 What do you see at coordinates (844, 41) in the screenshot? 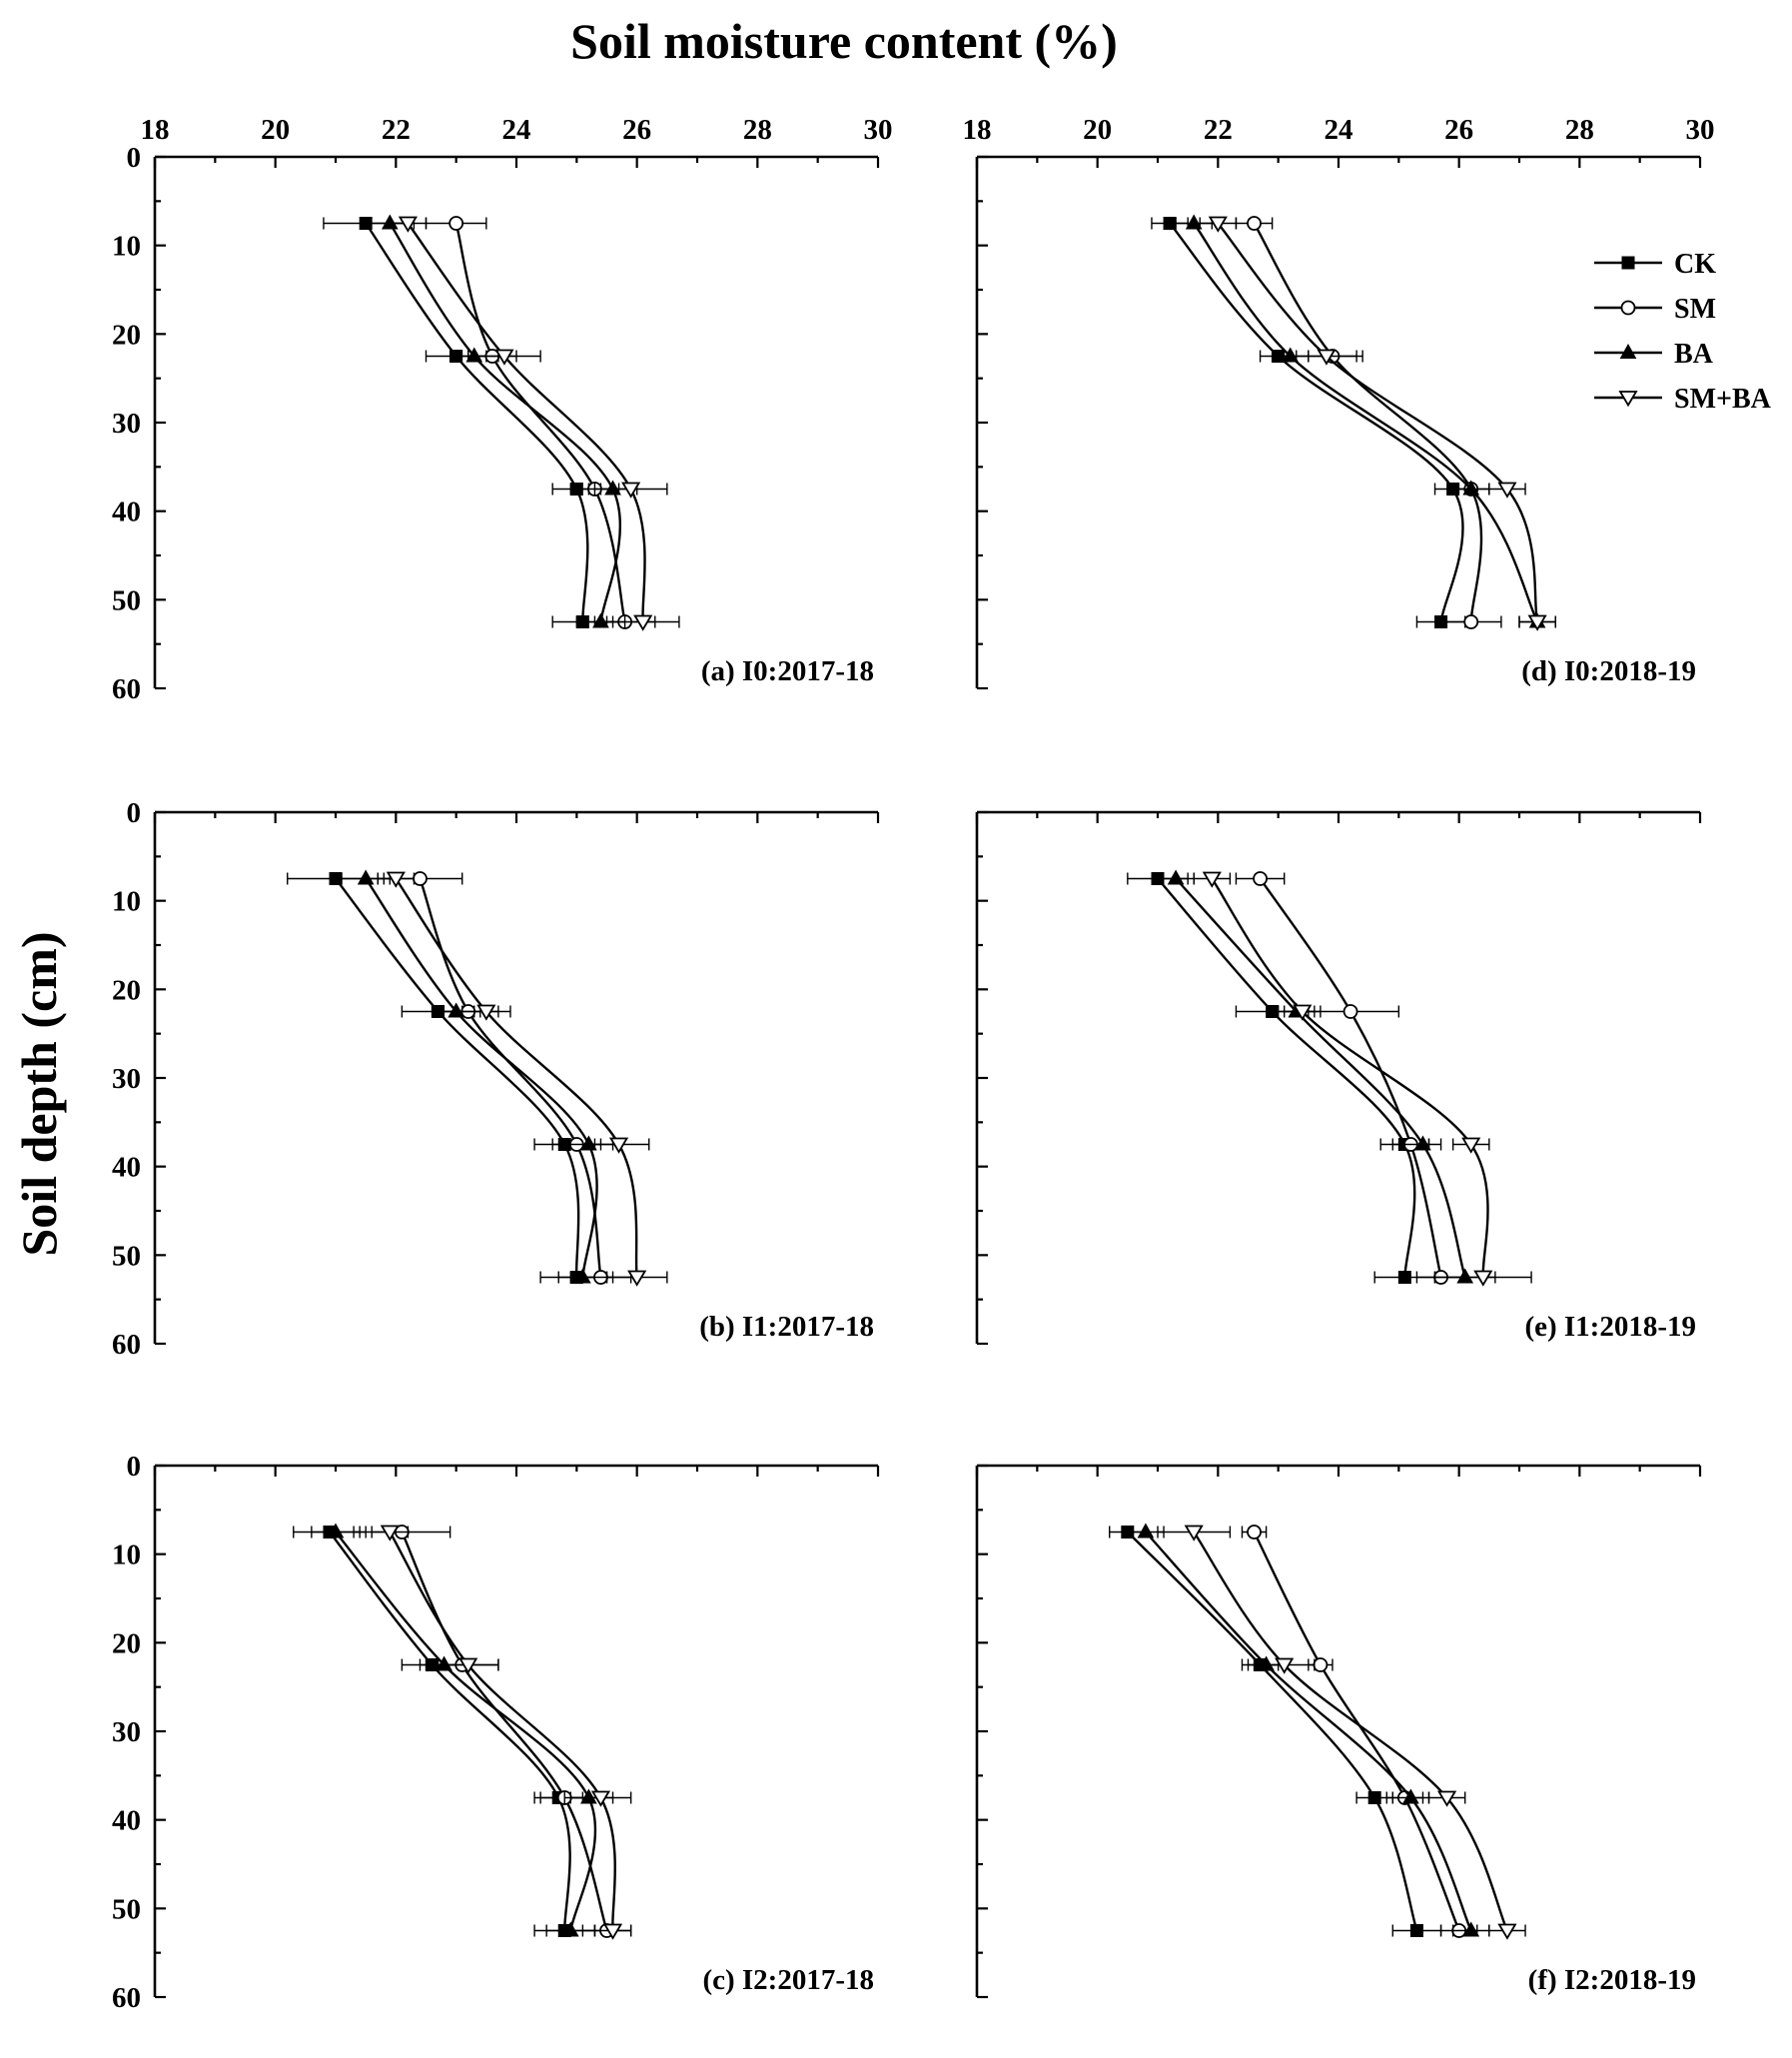
I see `figure-title: Soil moisture content (%)` at bounding box center [844, 41].